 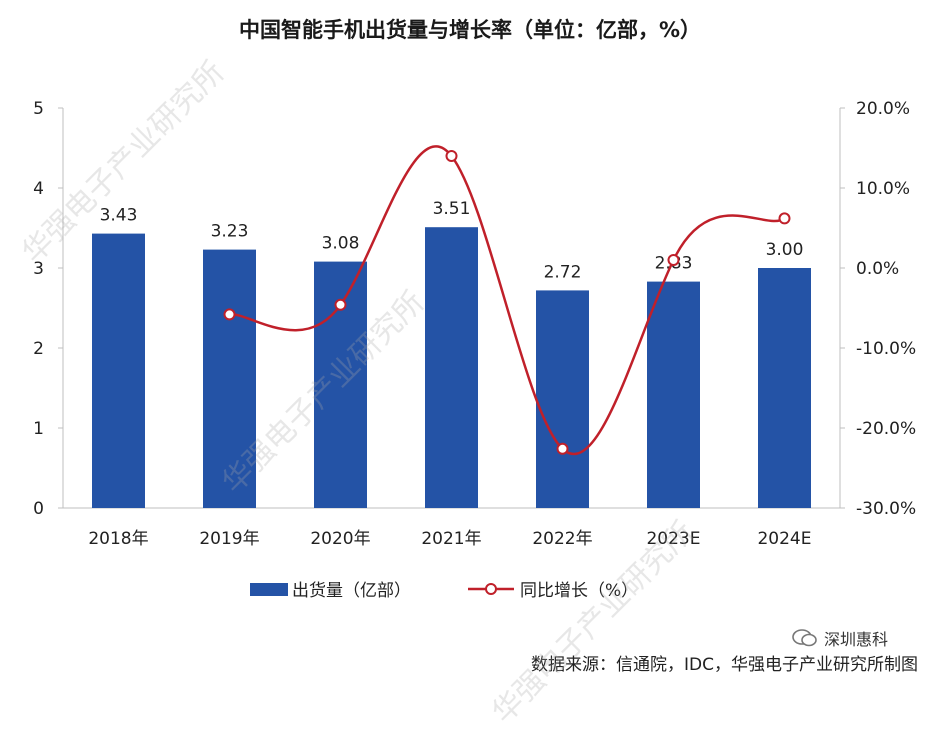 What do you see at coordinates (351, 591) in the screenshot?
I see `legend-bar-label: 出货量（亿部）` at bounding box center [351, 591].